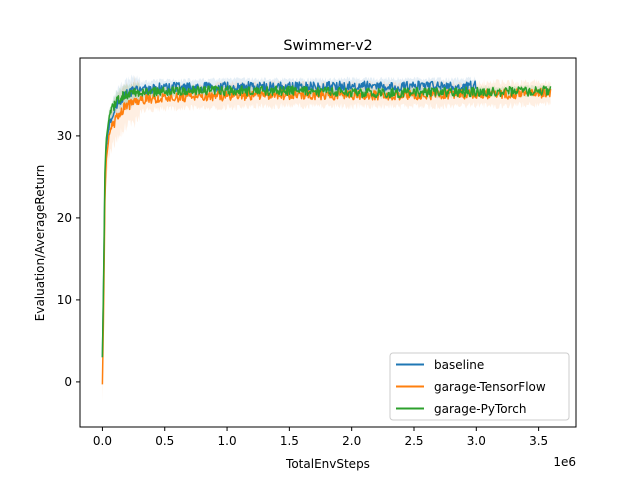 The height and width of the screenshot is (480, 640). Describe the element at coordinates (327, 46) in the screenshot. I see `chart-title: Swimmer-v2` at that location.